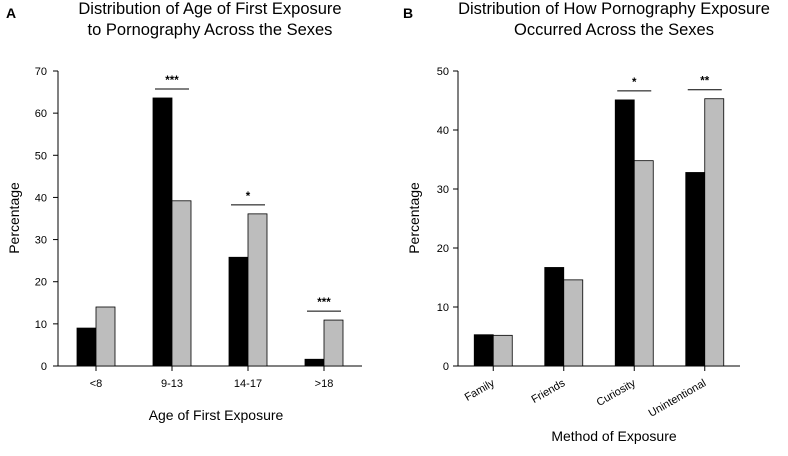 The image size is (788, 456). What do you see at coordinates (248, 384) in the screenshot?
I see `panel-a-x-tick-label: 14-17` at bounding box center [248, 384].